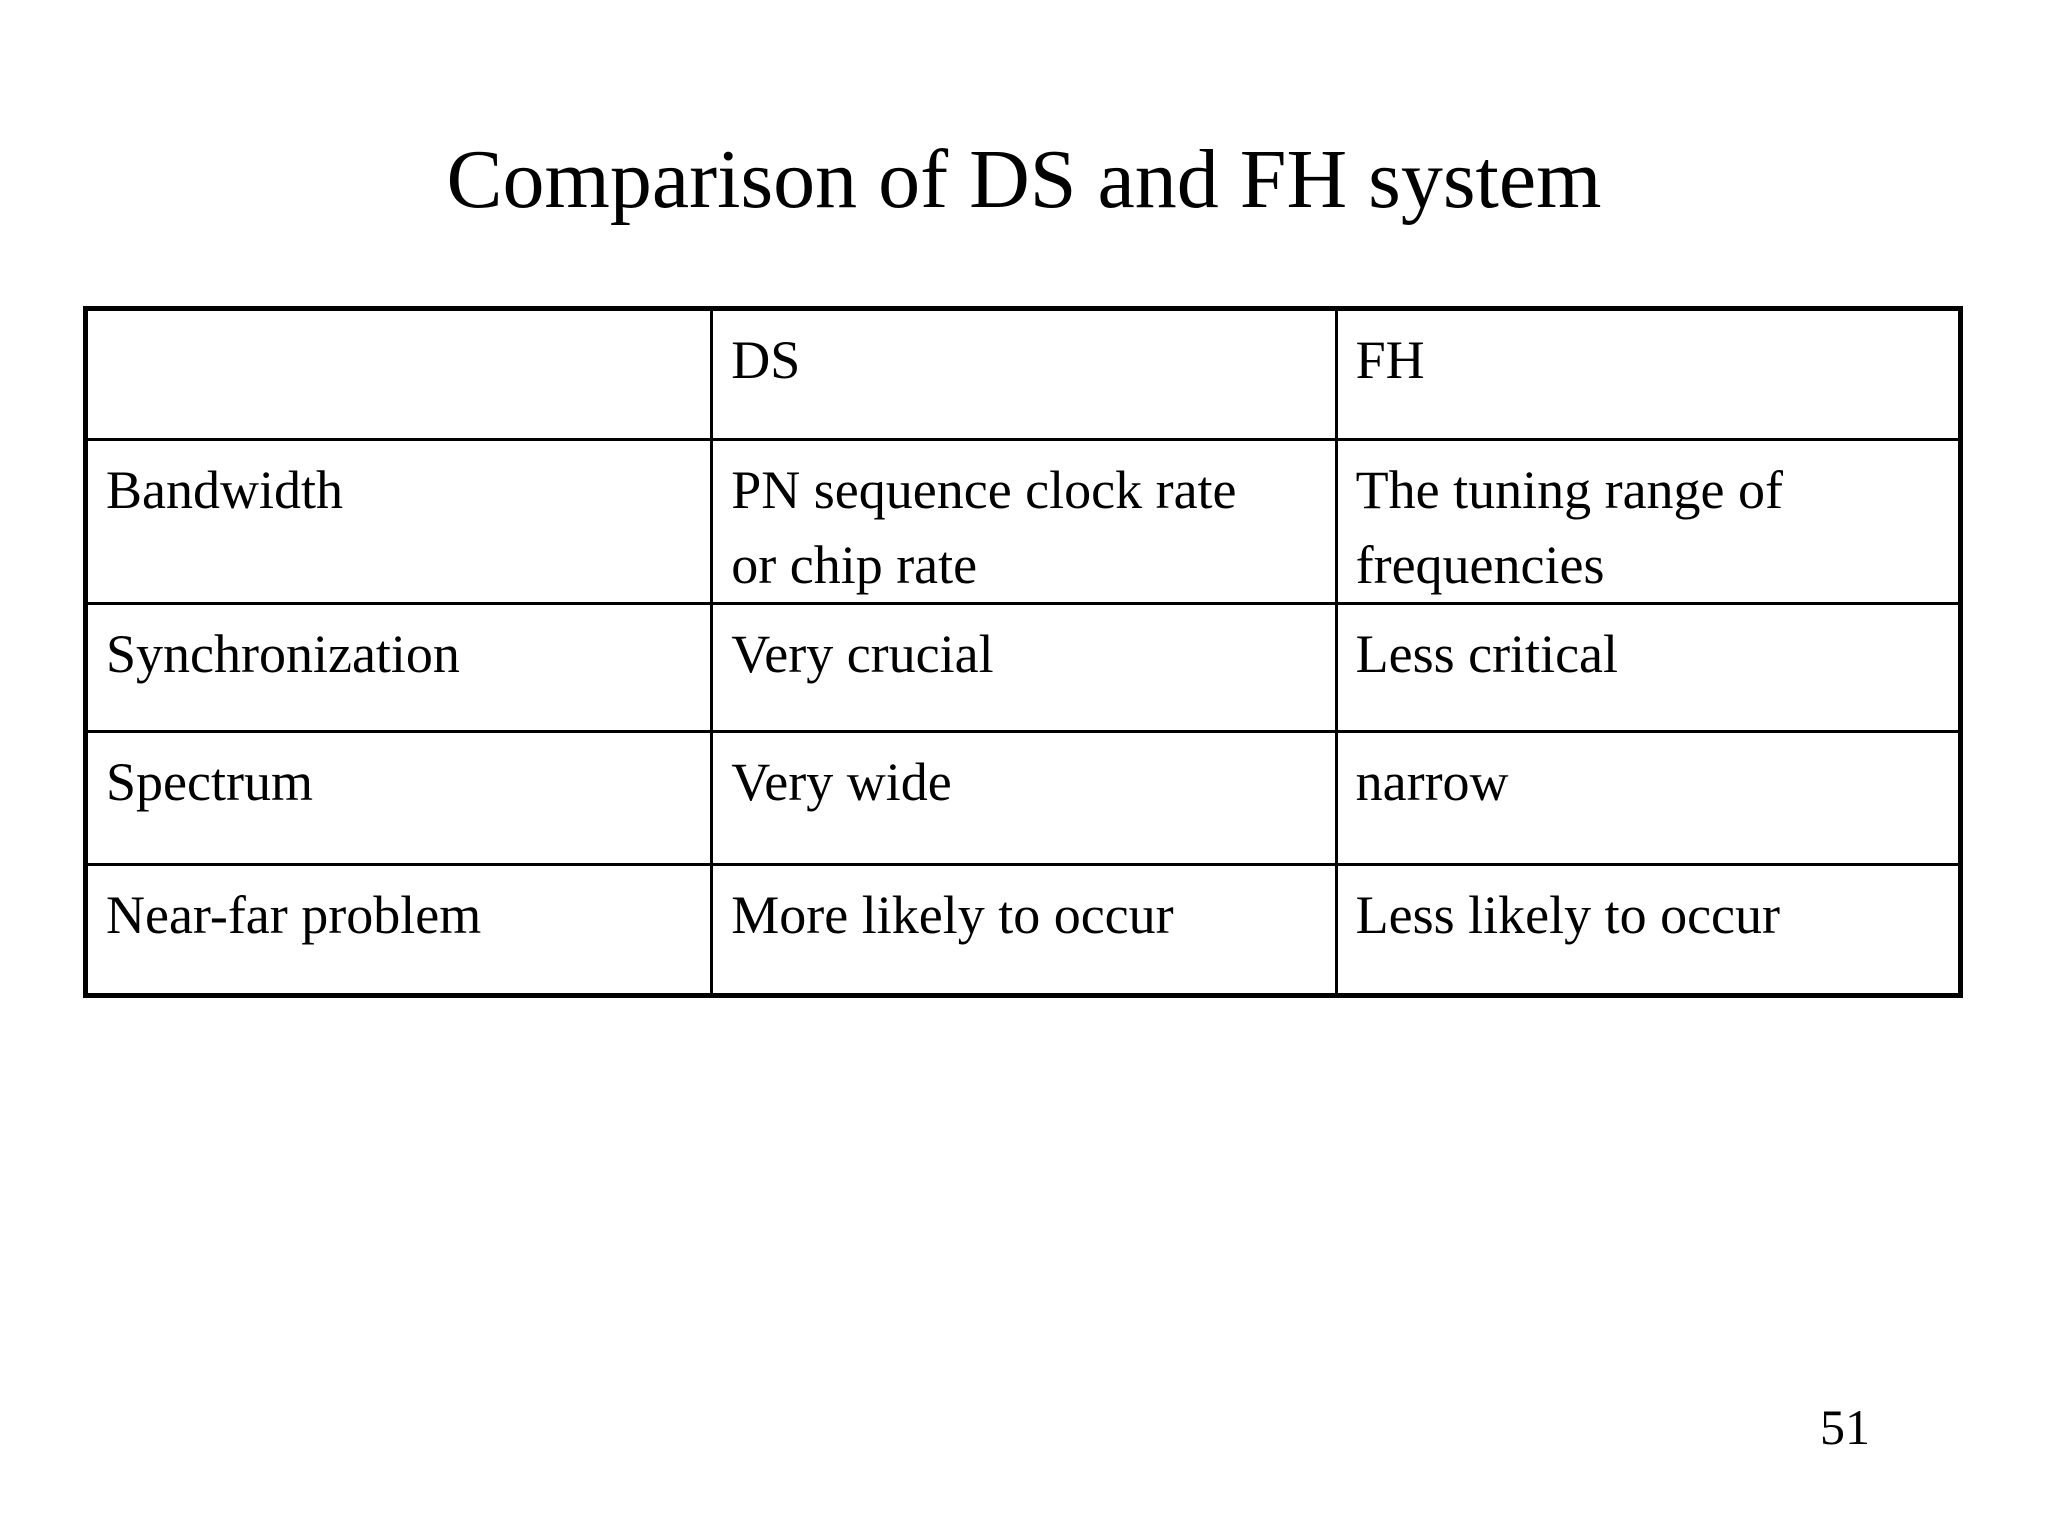 Image resolution: width=2048 pixels, height=1536 pixels. I want to click on row-label-near-far-problem: Near-far problem, so click(398, 930).